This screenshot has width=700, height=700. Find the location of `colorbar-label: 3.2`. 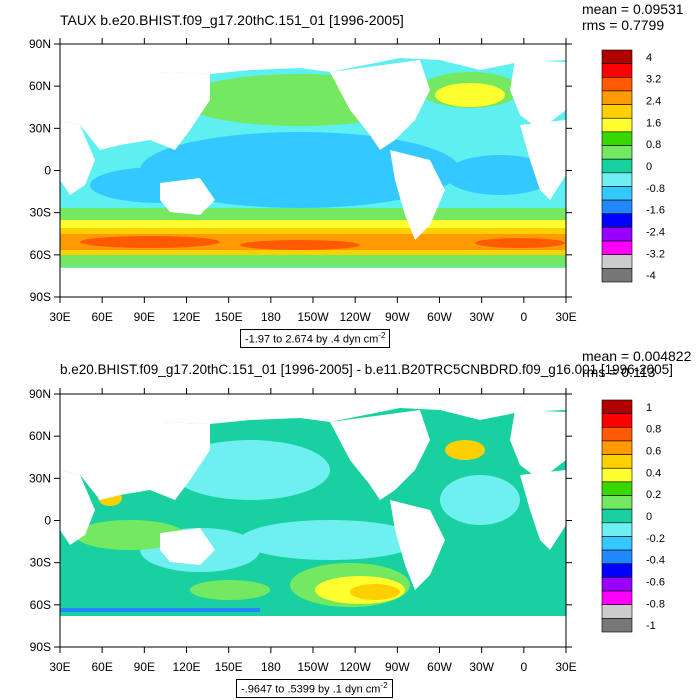

colorbar-label: 3.2 is located at coordinates (653, 80).